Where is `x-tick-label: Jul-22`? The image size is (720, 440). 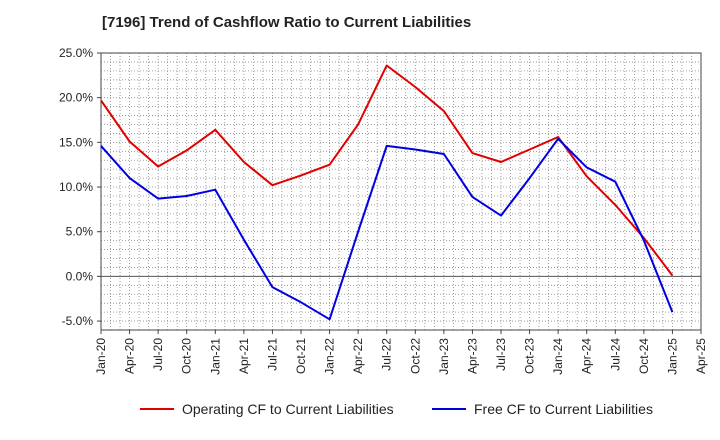
x-tick-label: Jul-22 is located at coordinates (387, 354).